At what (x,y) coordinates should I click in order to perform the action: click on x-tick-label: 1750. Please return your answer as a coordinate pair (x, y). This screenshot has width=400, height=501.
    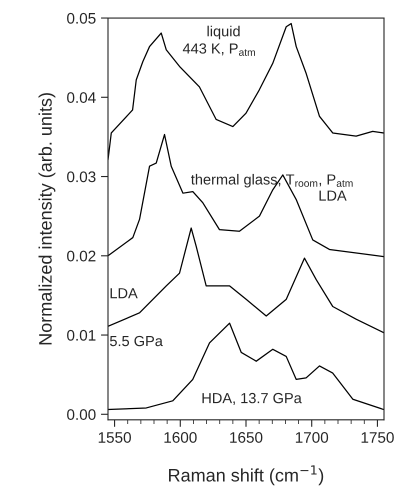
    Looking at the image, I should click on (378, 437).